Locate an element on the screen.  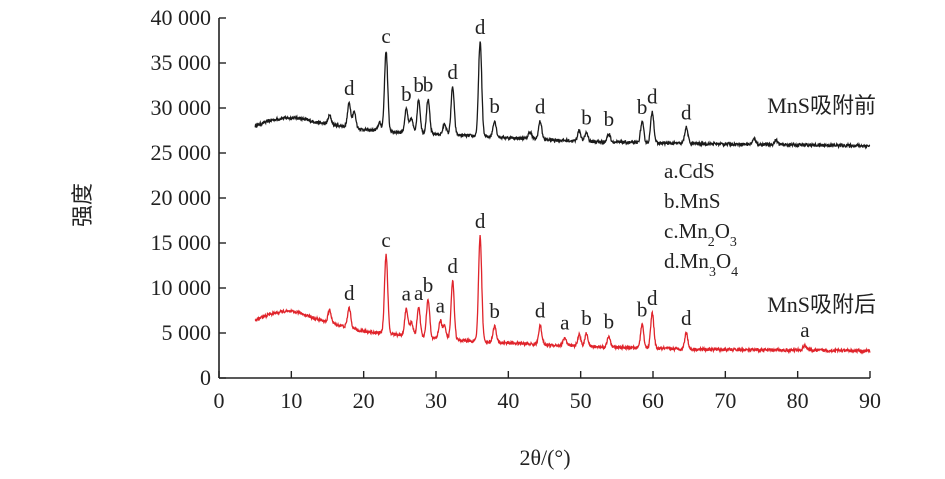
y-tick-label: 35 000 is located at coordinates (181, 62).